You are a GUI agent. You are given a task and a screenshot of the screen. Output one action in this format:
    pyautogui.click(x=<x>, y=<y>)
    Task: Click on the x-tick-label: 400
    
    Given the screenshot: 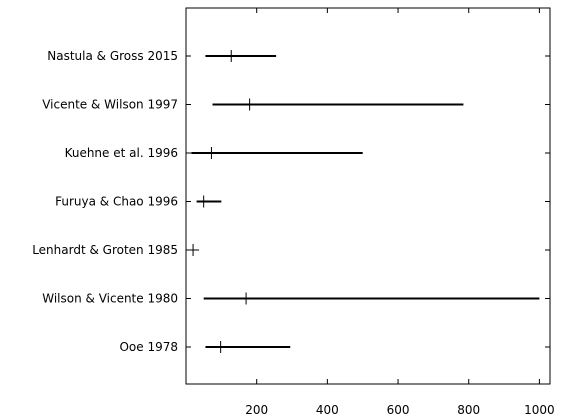 What is the action you would take?
    pyautogui.click(x=327, y=410)
    